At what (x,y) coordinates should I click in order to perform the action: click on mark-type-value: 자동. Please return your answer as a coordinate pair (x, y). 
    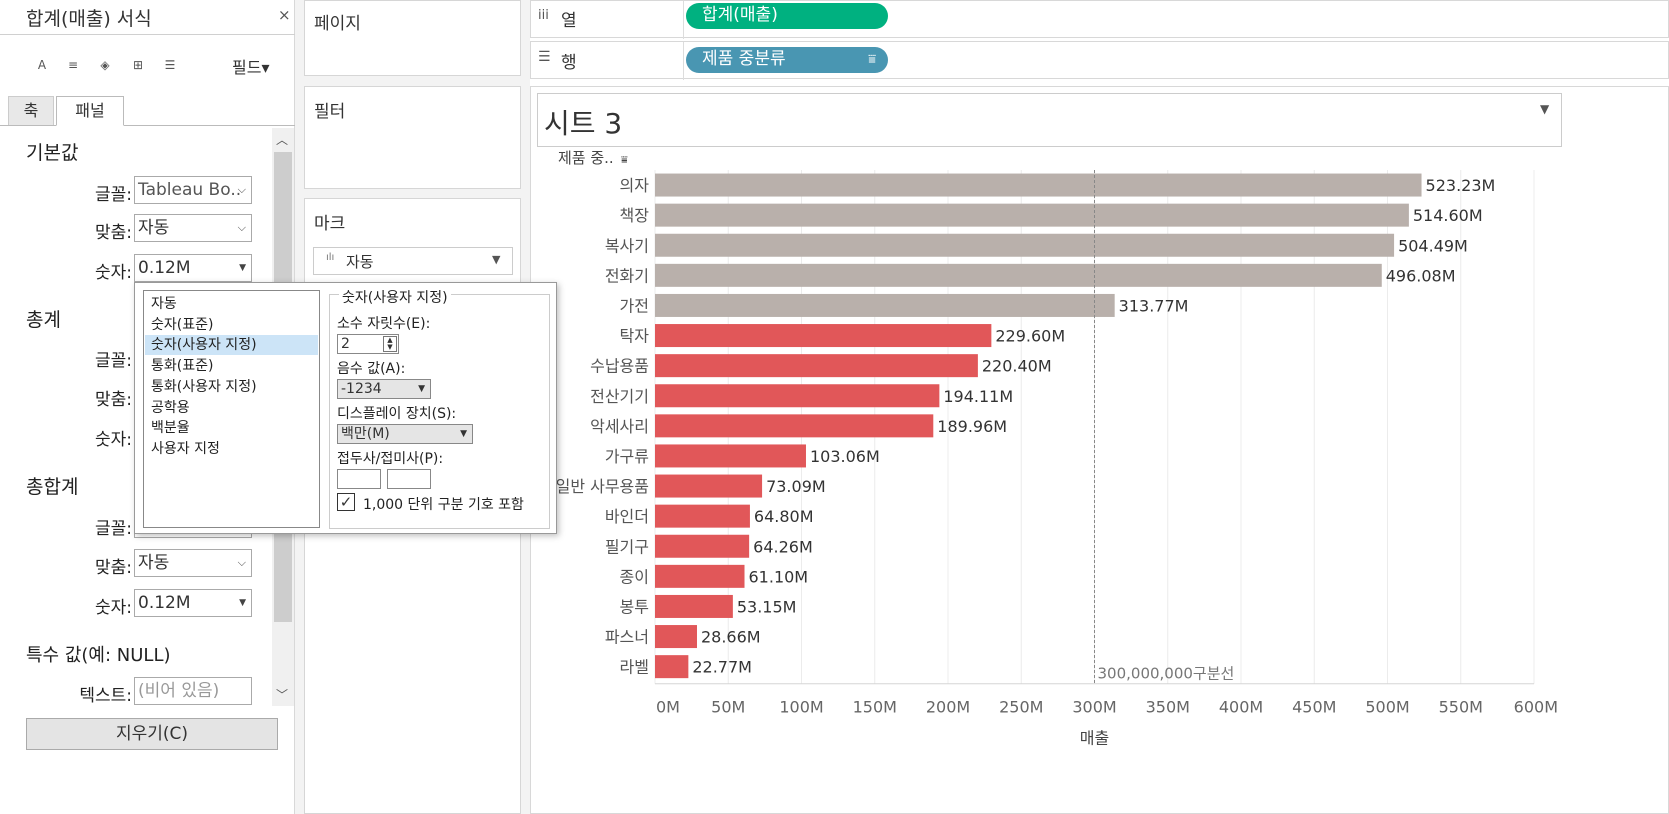
    Looking at the image, I should click on (360, 262).